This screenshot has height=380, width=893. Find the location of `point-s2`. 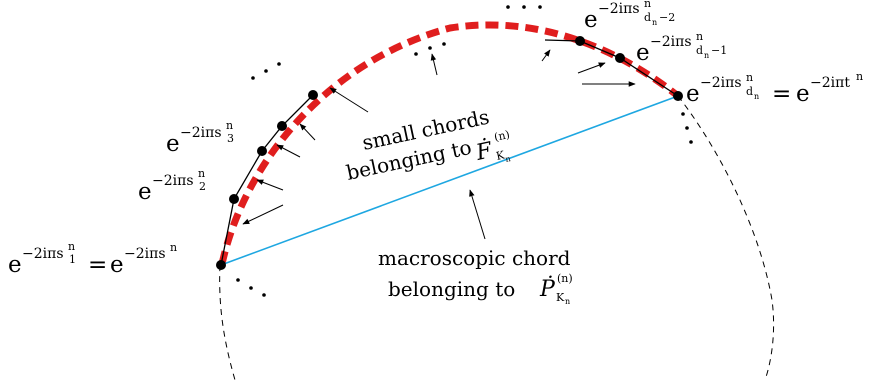

point-s2 is located at coordinates (234, 199).